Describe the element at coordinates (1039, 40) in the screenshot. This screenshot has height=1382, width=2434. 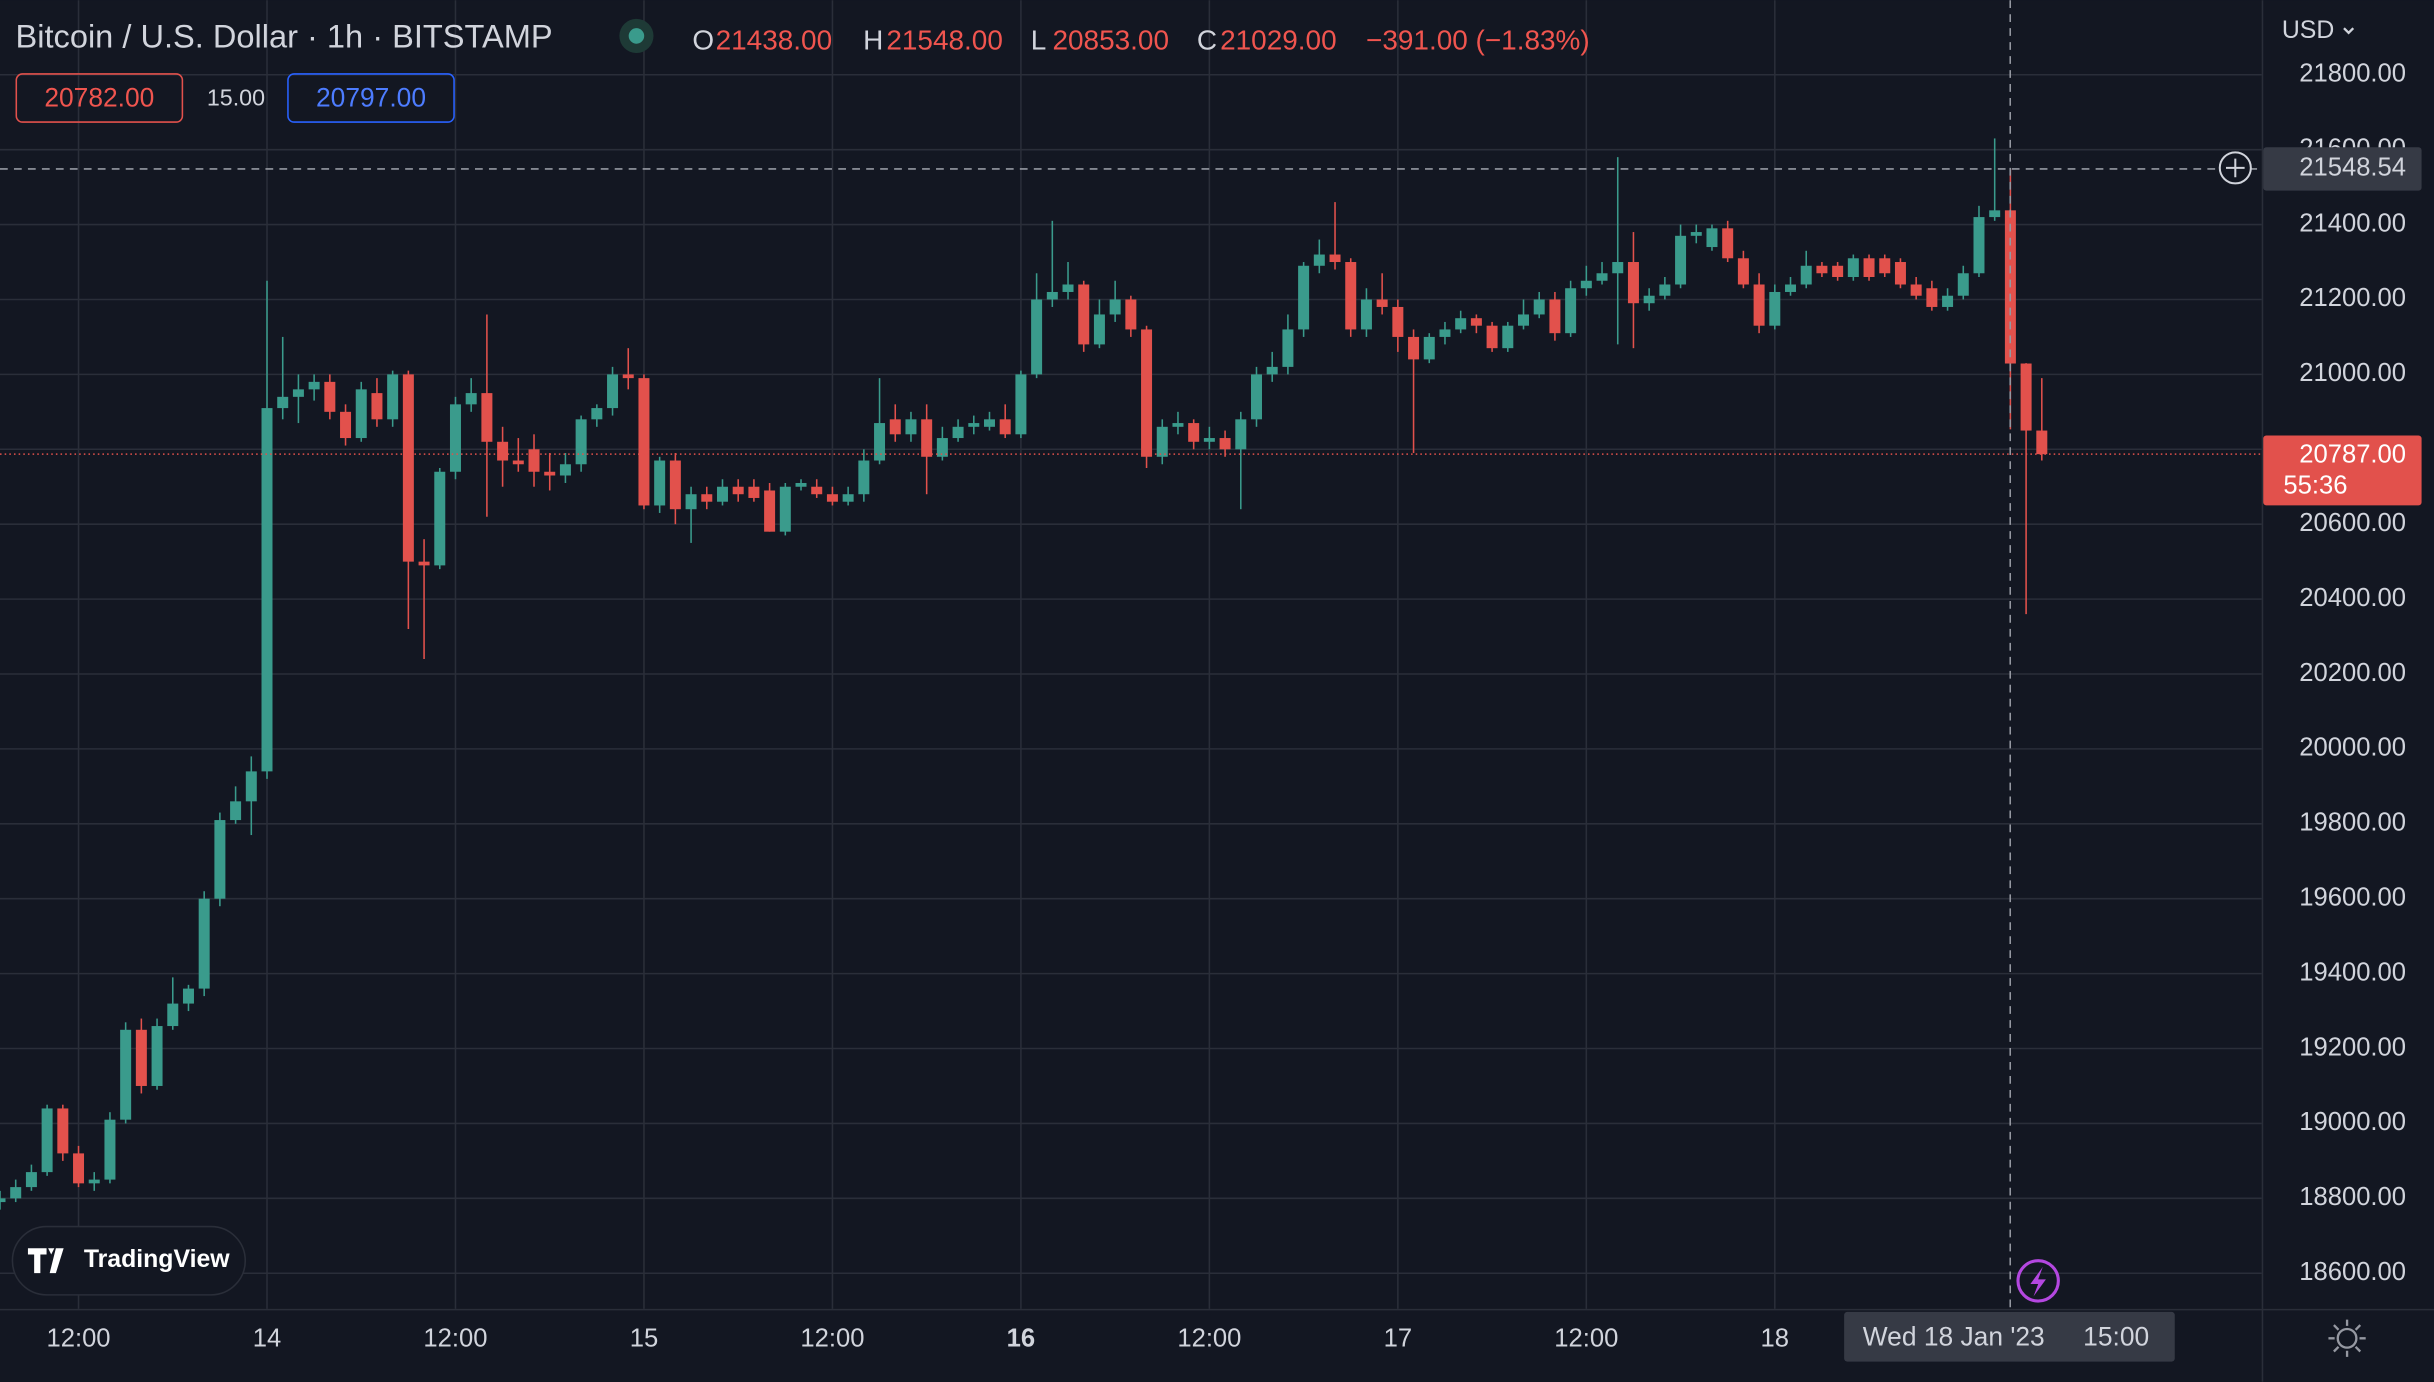
I see `low-label: L` at that location.